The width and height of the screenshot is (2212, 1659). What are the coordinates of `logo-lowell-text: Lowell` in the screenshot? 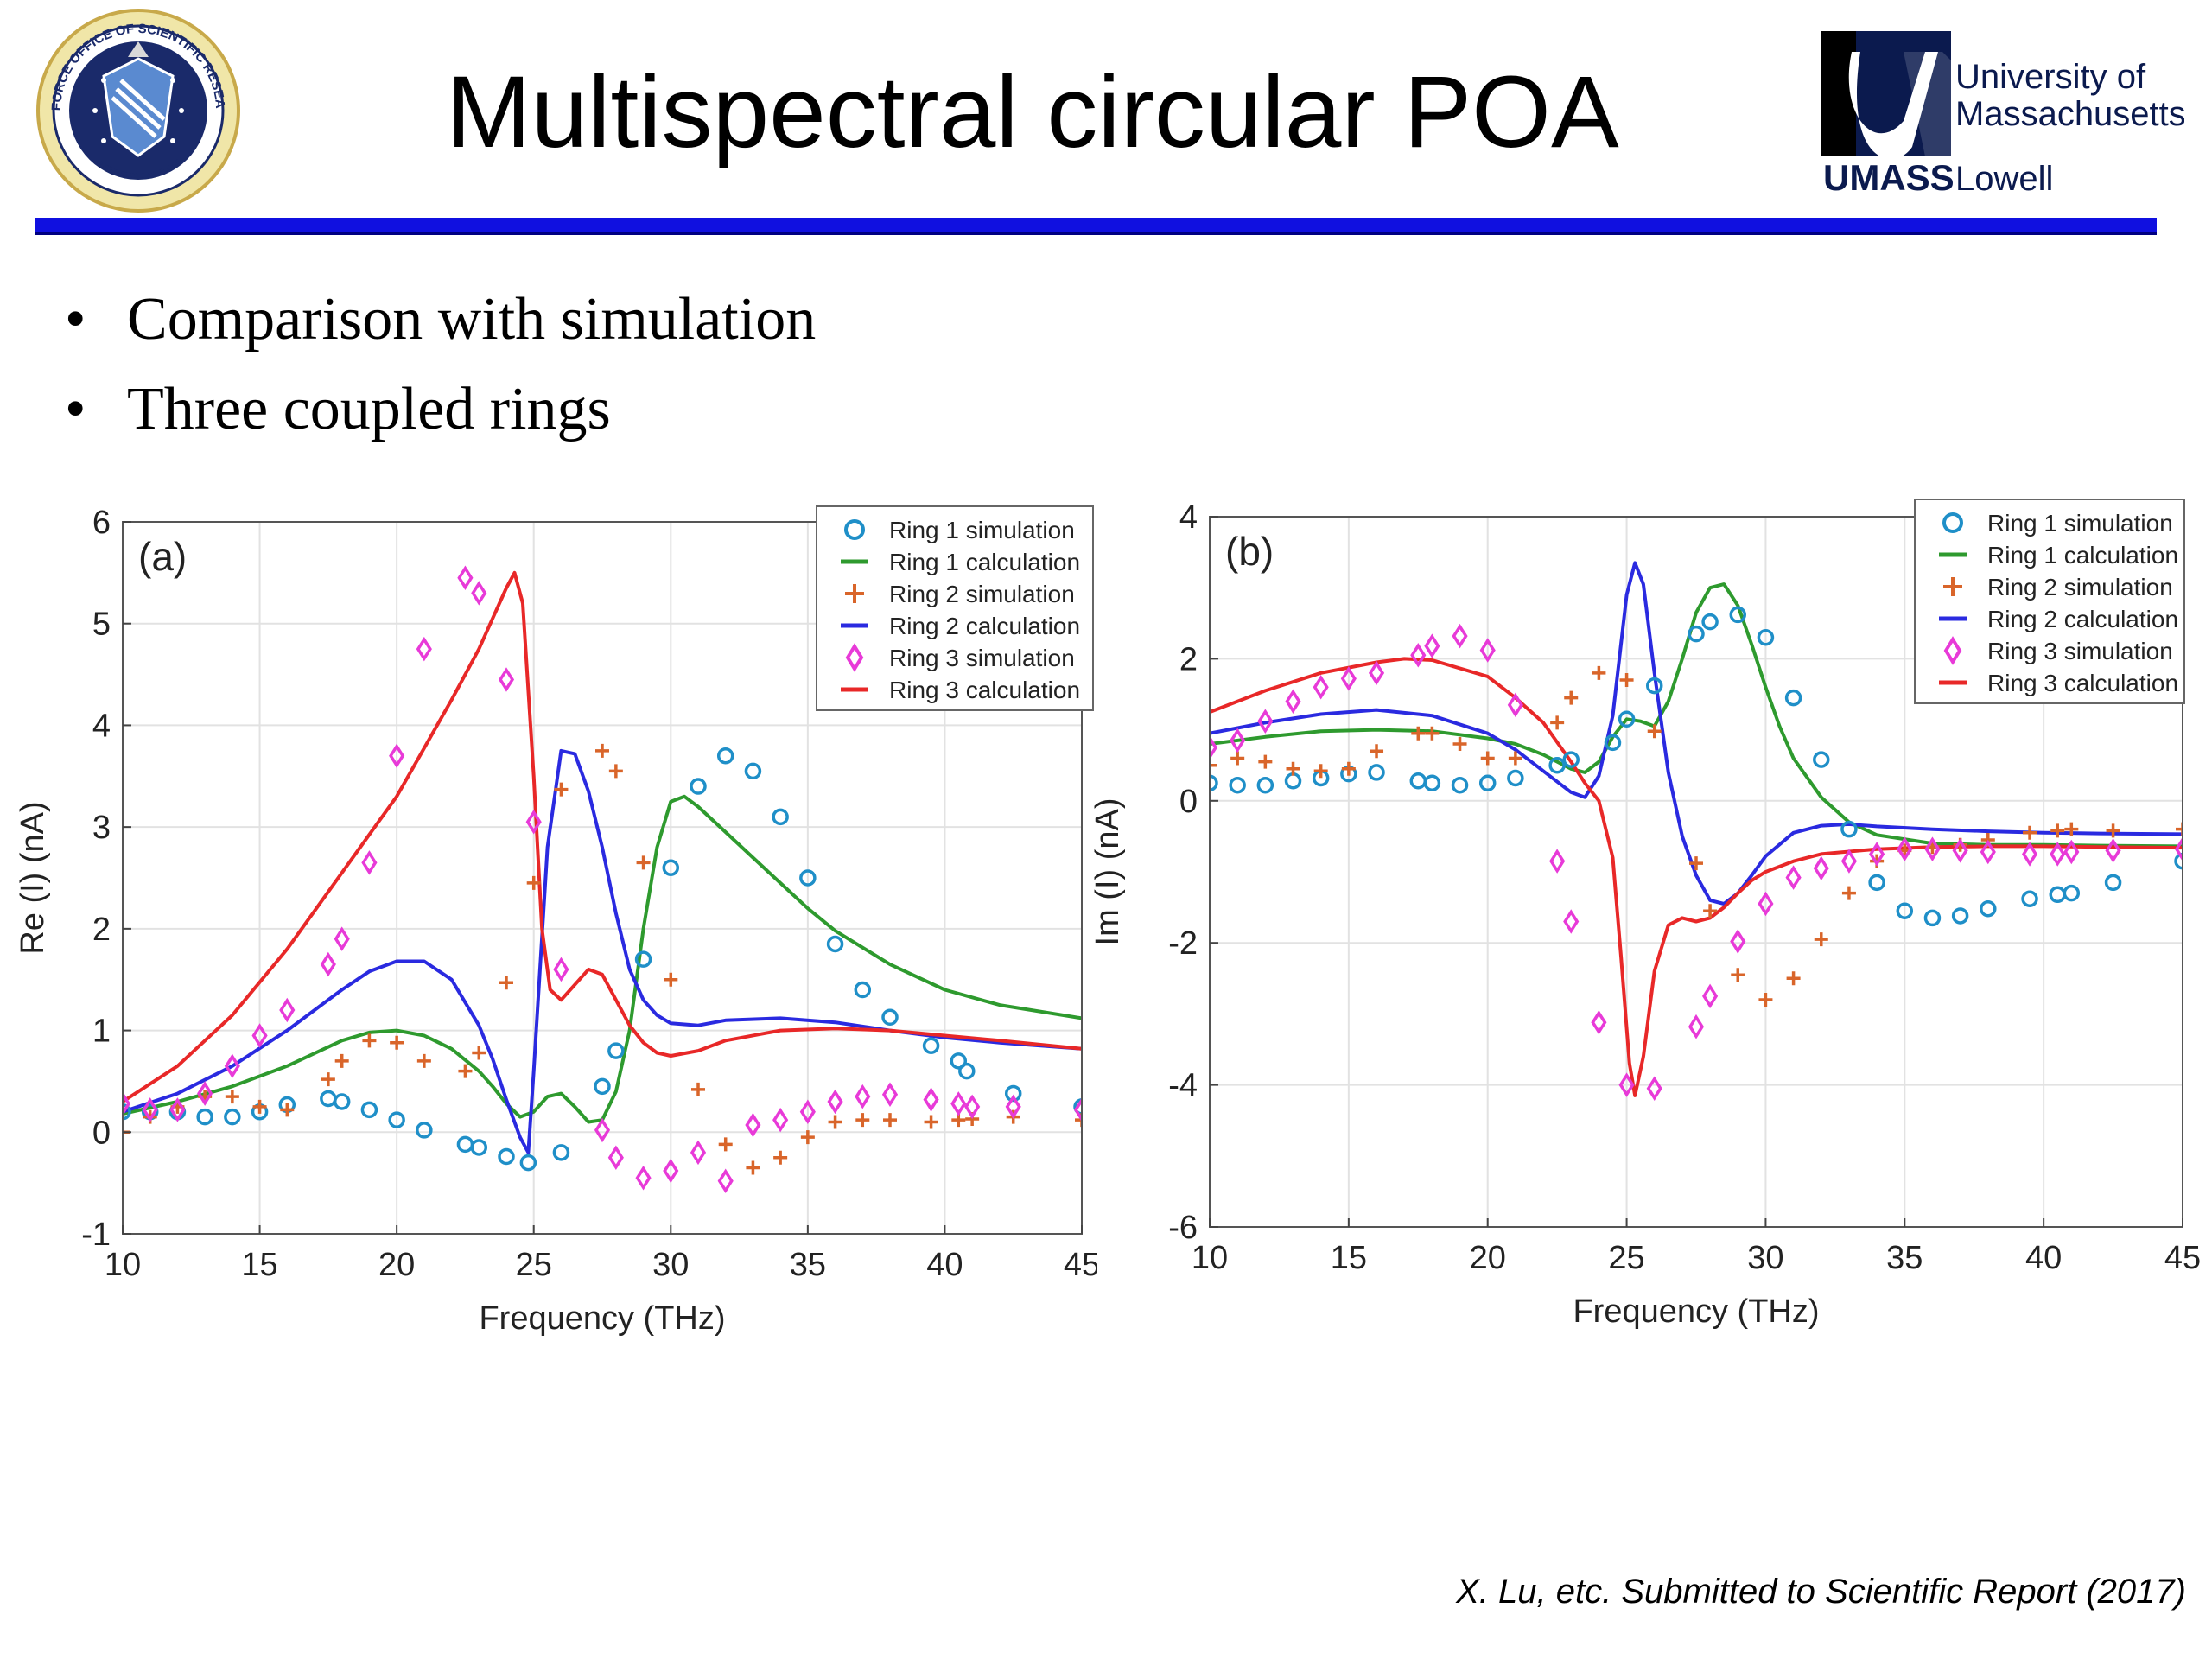 It's located at (2004, 179).